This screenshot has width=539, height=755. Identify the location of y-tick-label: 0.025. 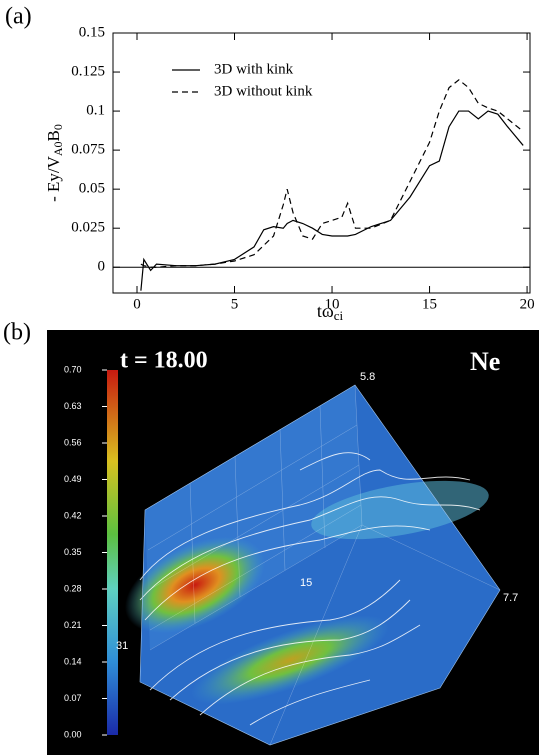
(88, 228).